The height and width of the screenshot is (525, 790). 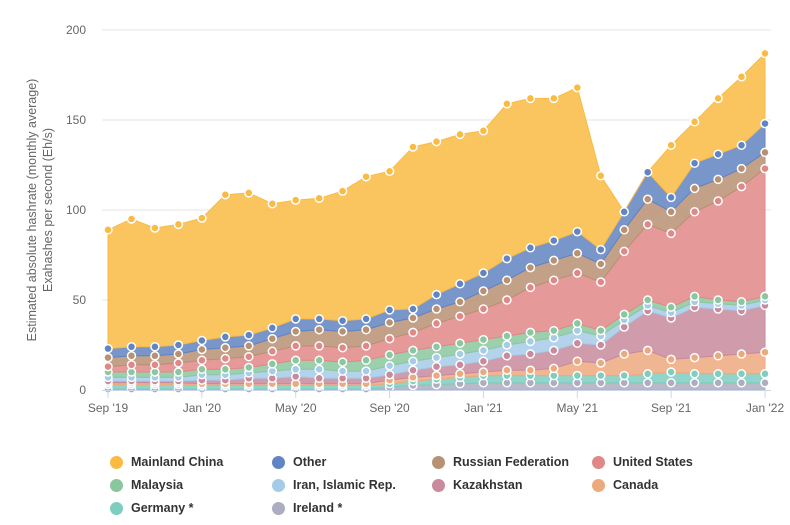 What do you see at coordinates (389, 408) in the screenshot?
I see `x-tick-label: Sep '20` at bounding box center [389, 408].